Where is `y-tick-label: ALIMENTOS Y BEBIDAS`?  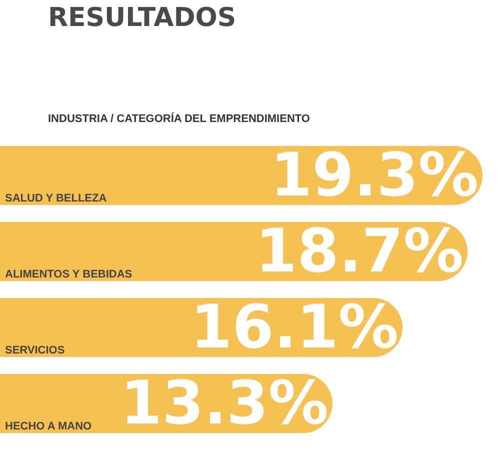
y-tick-label: ALIMENTOS Y BEBIDAS is located at coordinates (68, 274).